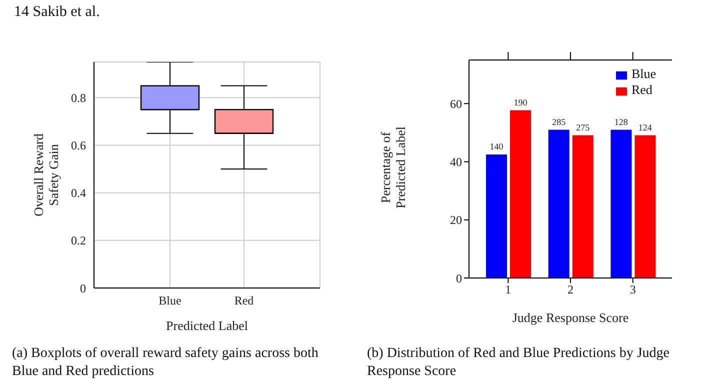 Image resolution: width=701 pixels, height=392 pixels. Describe the element at coordinates (497, 146) in the screenshot. I see `annotation: 140` at that location.